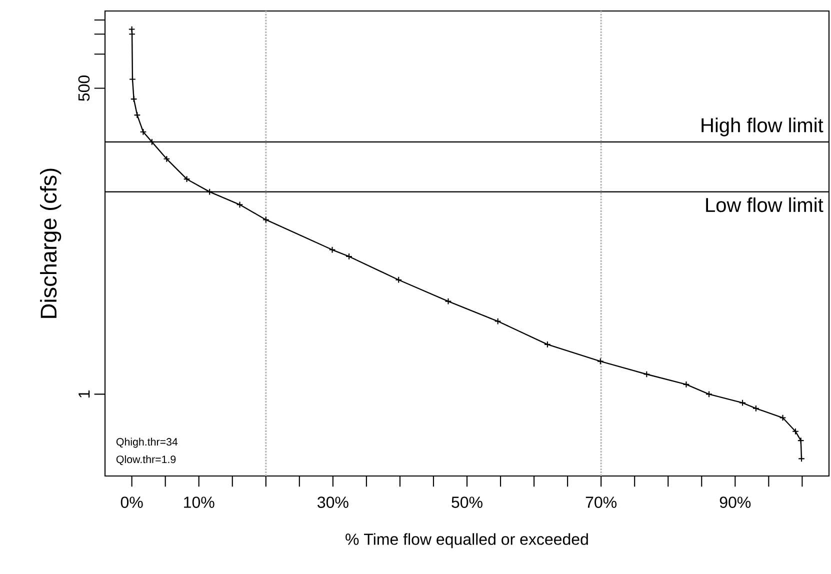  I want to click on y-tick-label: 500, so click(84, 88).